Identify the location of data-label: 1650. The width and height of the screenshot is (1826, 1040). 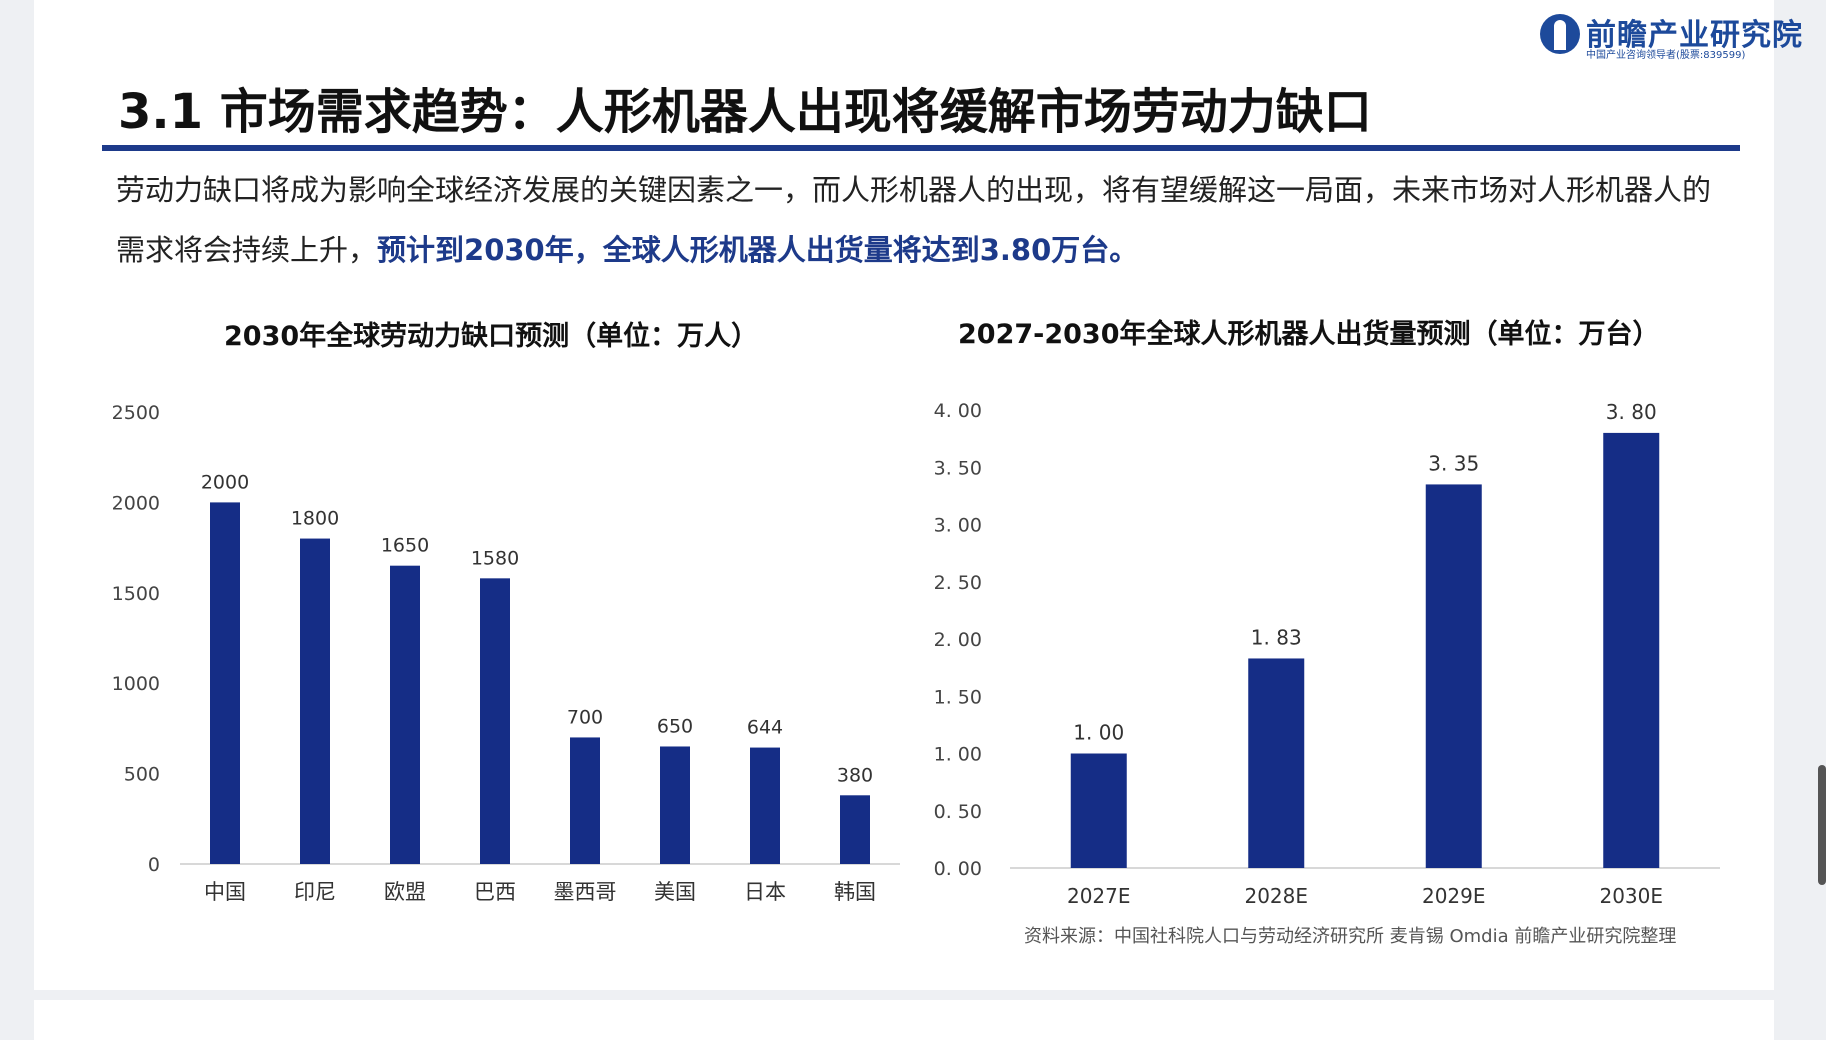
(405, 546).